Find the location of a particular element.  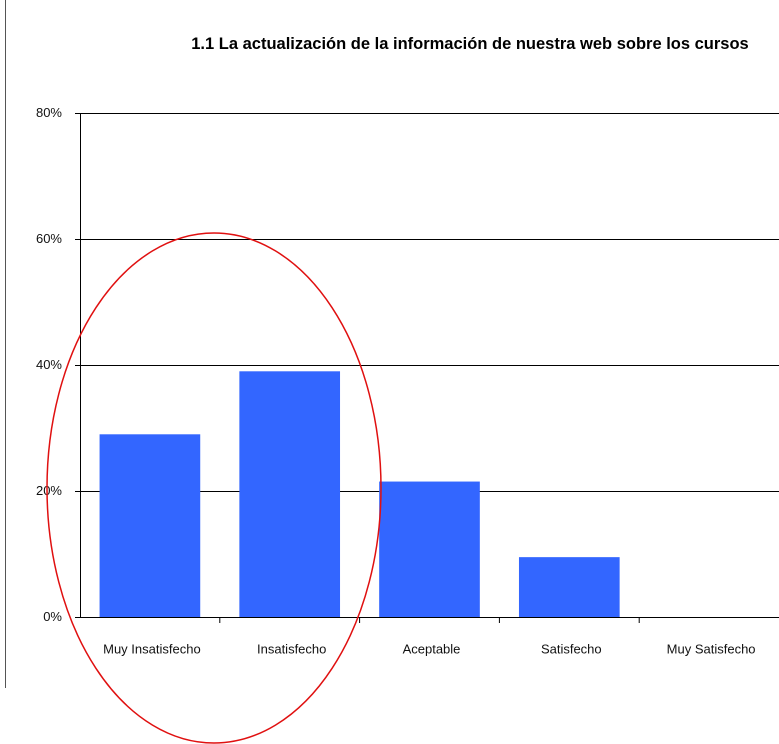

y-tick-label: 80% is located at coordinates (49, 112).